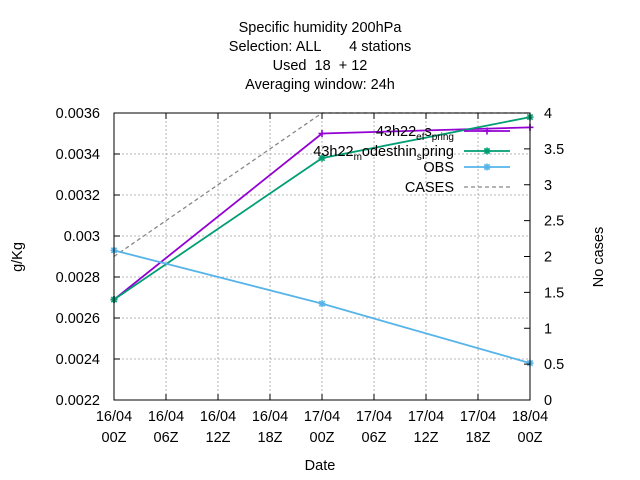 The image size is (640, 480). I want to click on legend-entry: OBS, so click(466, 168).